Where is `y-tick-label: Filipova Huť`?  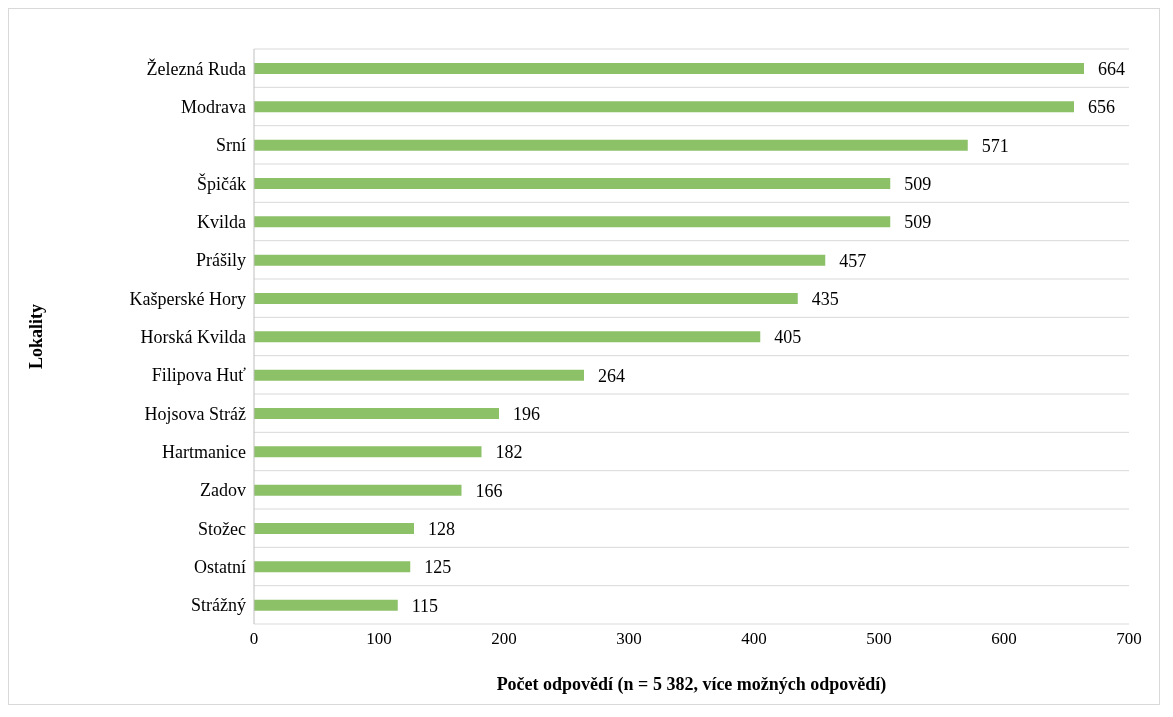
y-tick-label: Filipova Huť is located at coordinates (199, 375).